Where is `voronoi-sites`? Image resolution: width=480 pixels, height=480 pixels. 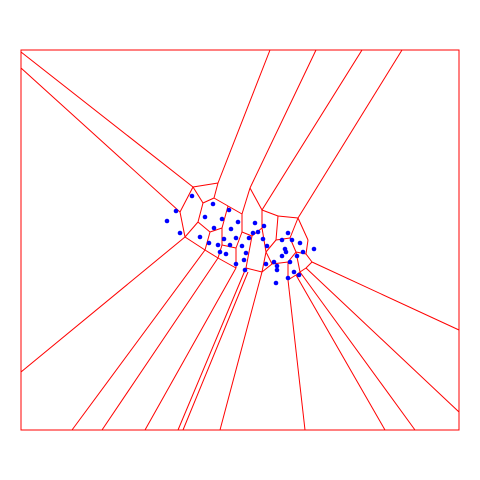 voronoi-sites is located at coordinates (240, 239).